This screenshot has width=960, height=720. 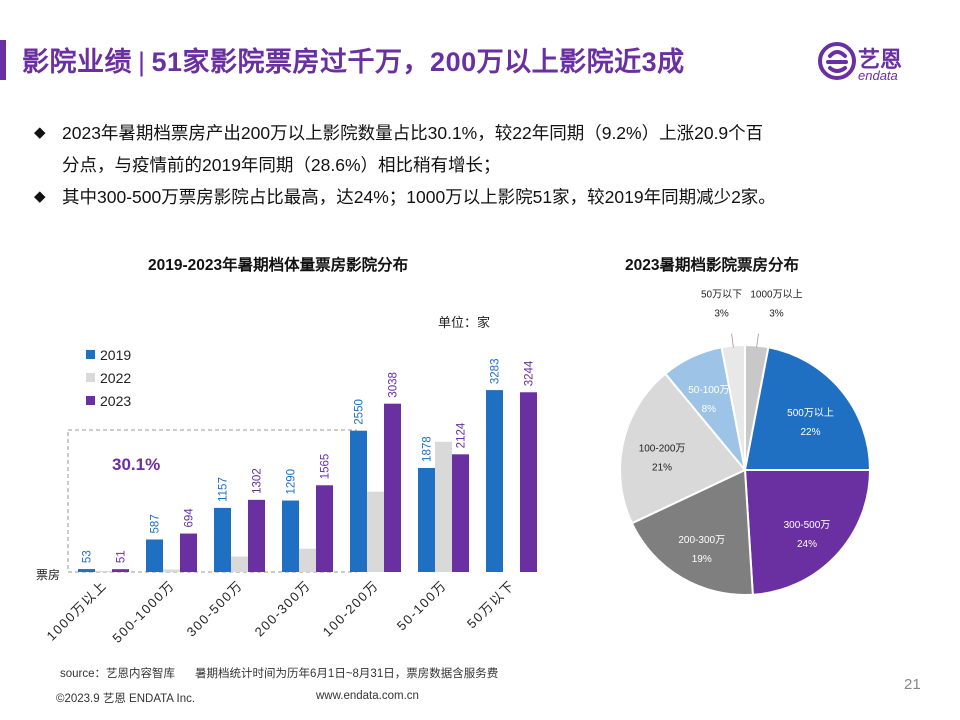 What do you see at coordinates (464, 322) in the screenshot?
I see `unit-label: 单位：家` at bounding box center [464, 322].